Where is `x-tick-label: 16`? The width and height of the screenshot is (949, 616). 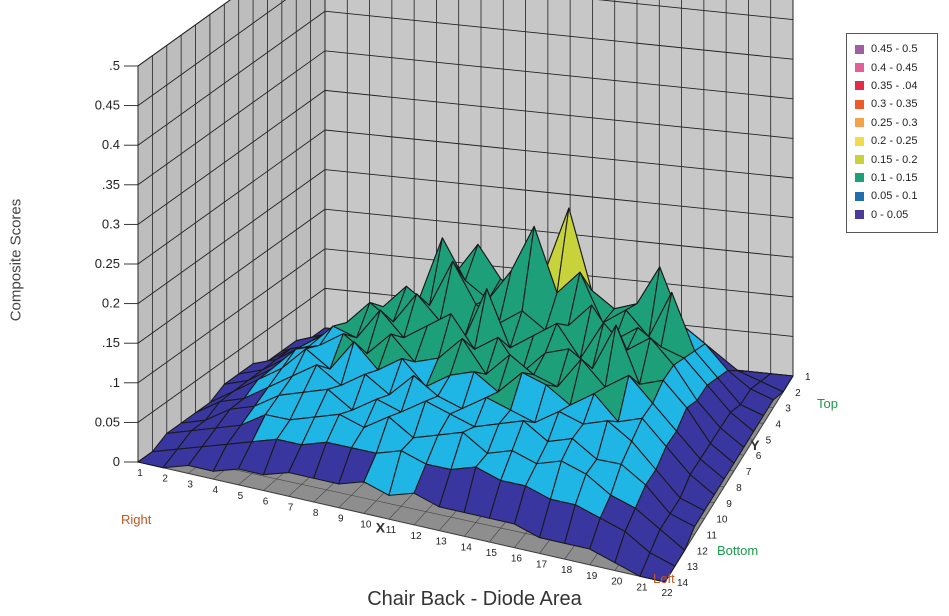
x-tick-label: 16 is located at coordinates (517, 559).